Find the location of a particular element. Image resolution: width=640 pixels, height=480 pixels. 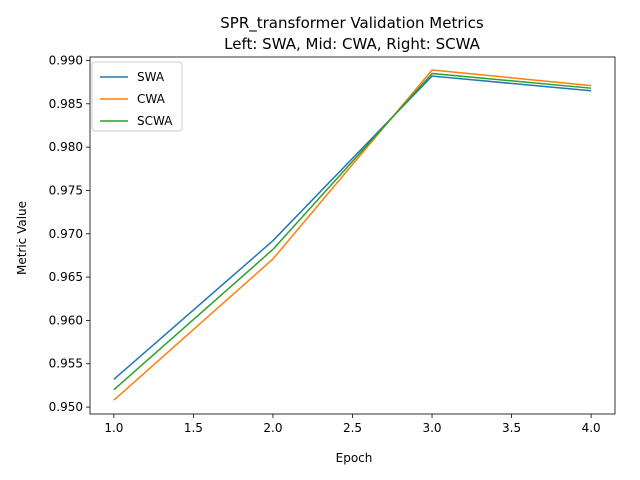

x-tick-label: 4.0 is located at coordinates (591, 428).